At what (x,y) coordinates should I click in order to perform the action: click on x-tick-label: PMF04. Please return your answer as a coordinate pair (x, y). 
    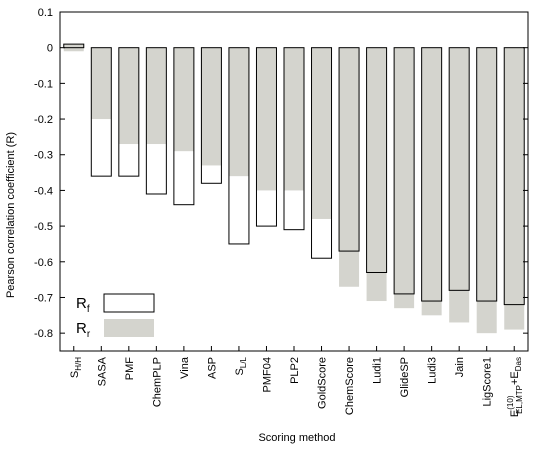
    Looking at the image, I should click on (267, 374).